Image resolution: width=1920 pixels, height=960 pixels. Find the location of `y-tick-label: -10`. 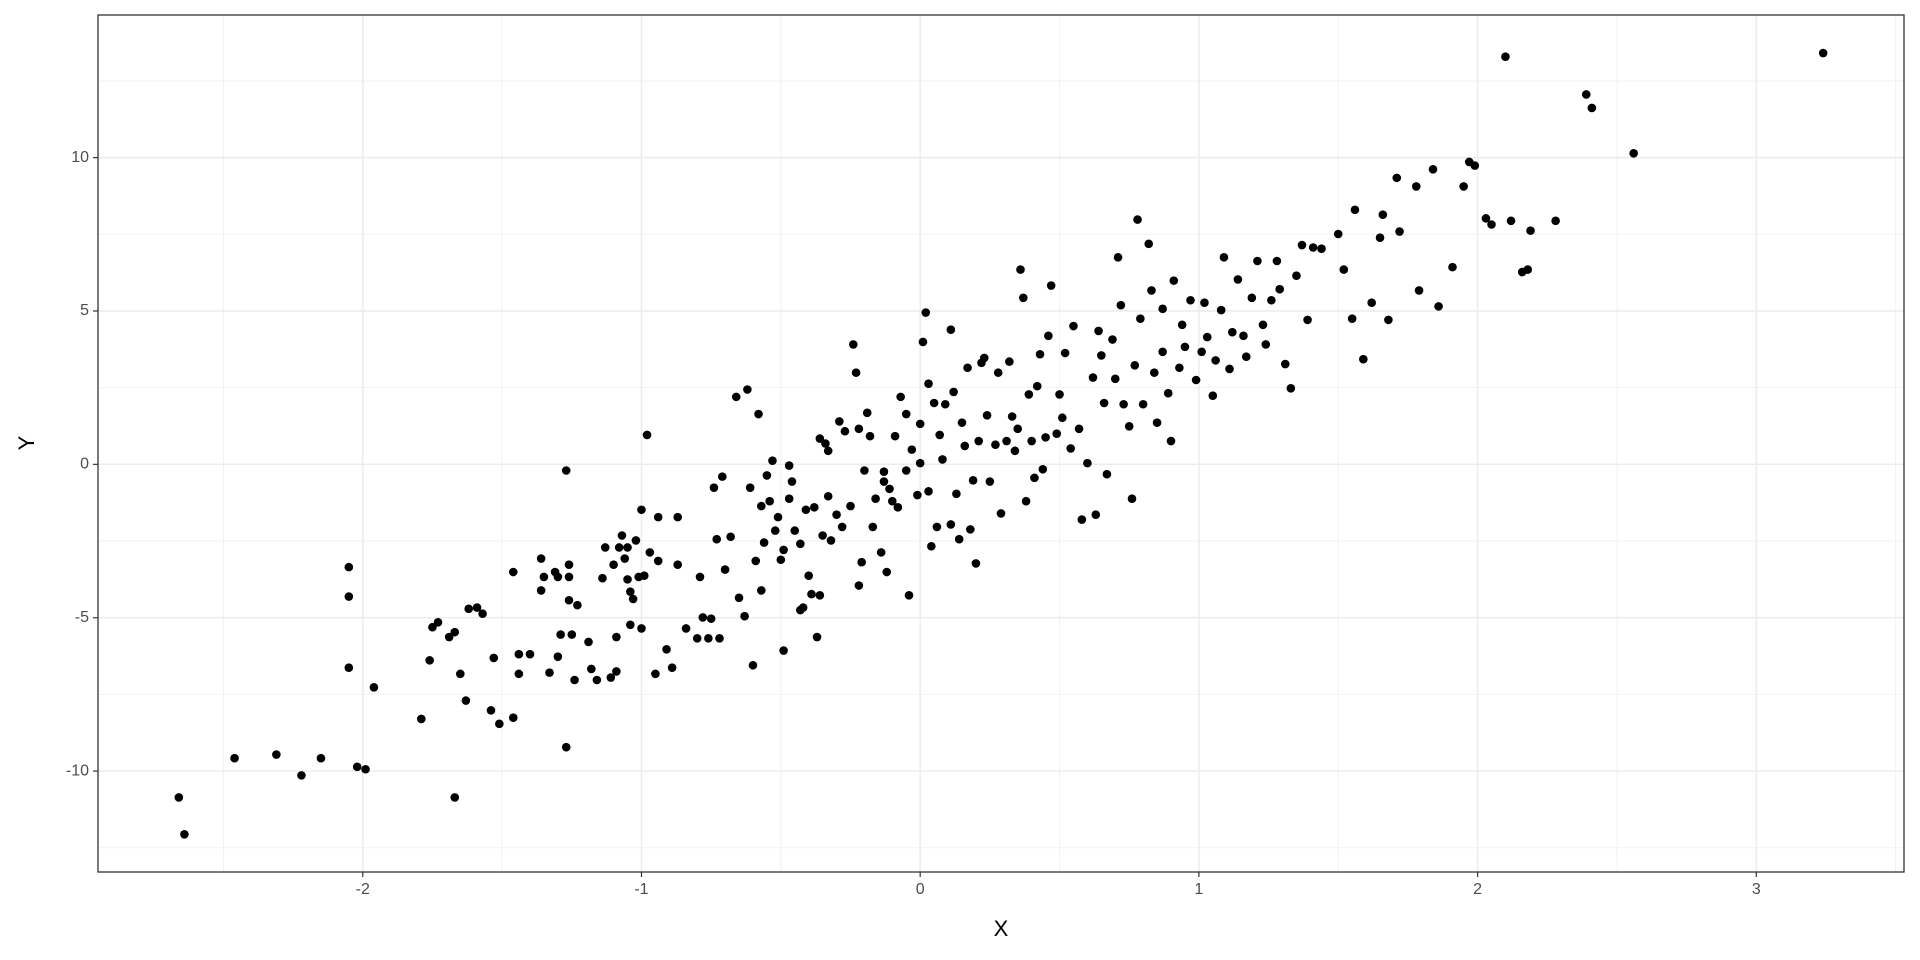

y-tick-label: -10 is located at coordinates (77, 770).